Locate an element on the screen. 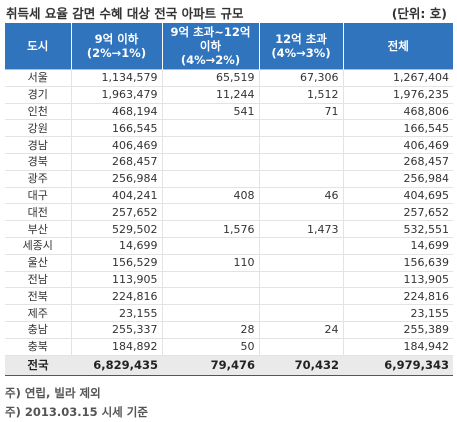 The image size is (457, 422). 9-to-12-cell: 11,244 is located at coordinates (211, 95).